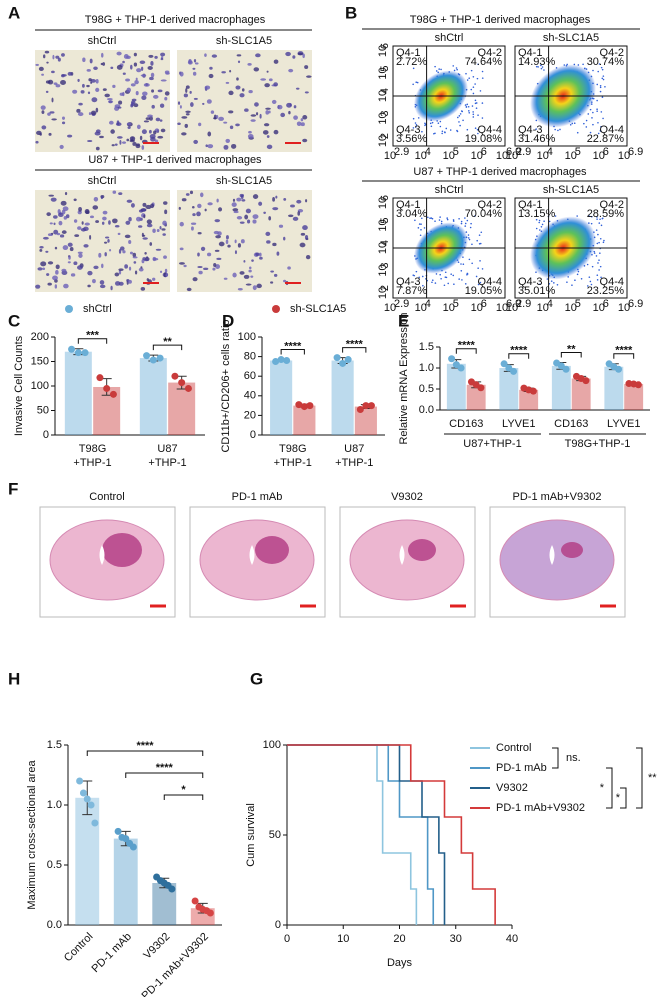 The width and height of the screenshot is (660, 997). I want to click on annotation: *, so click(602, 788).